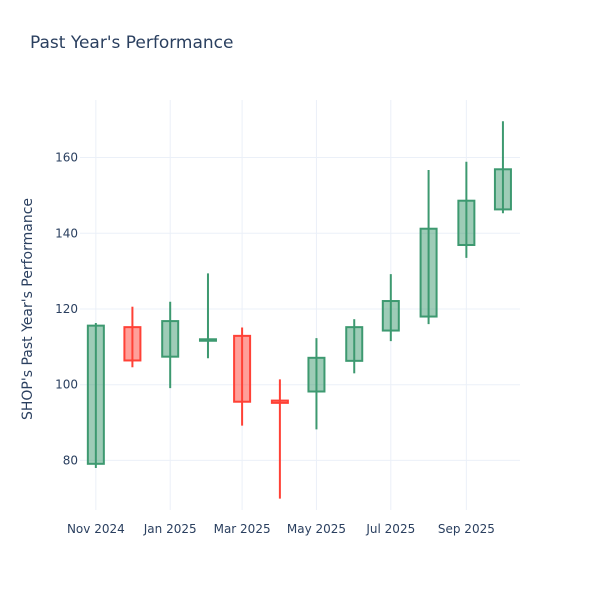 Image resolution: width=600 pixels, height=600 pixels. I want to click on x-tick-label: Jul 2025, so click(390, 529).